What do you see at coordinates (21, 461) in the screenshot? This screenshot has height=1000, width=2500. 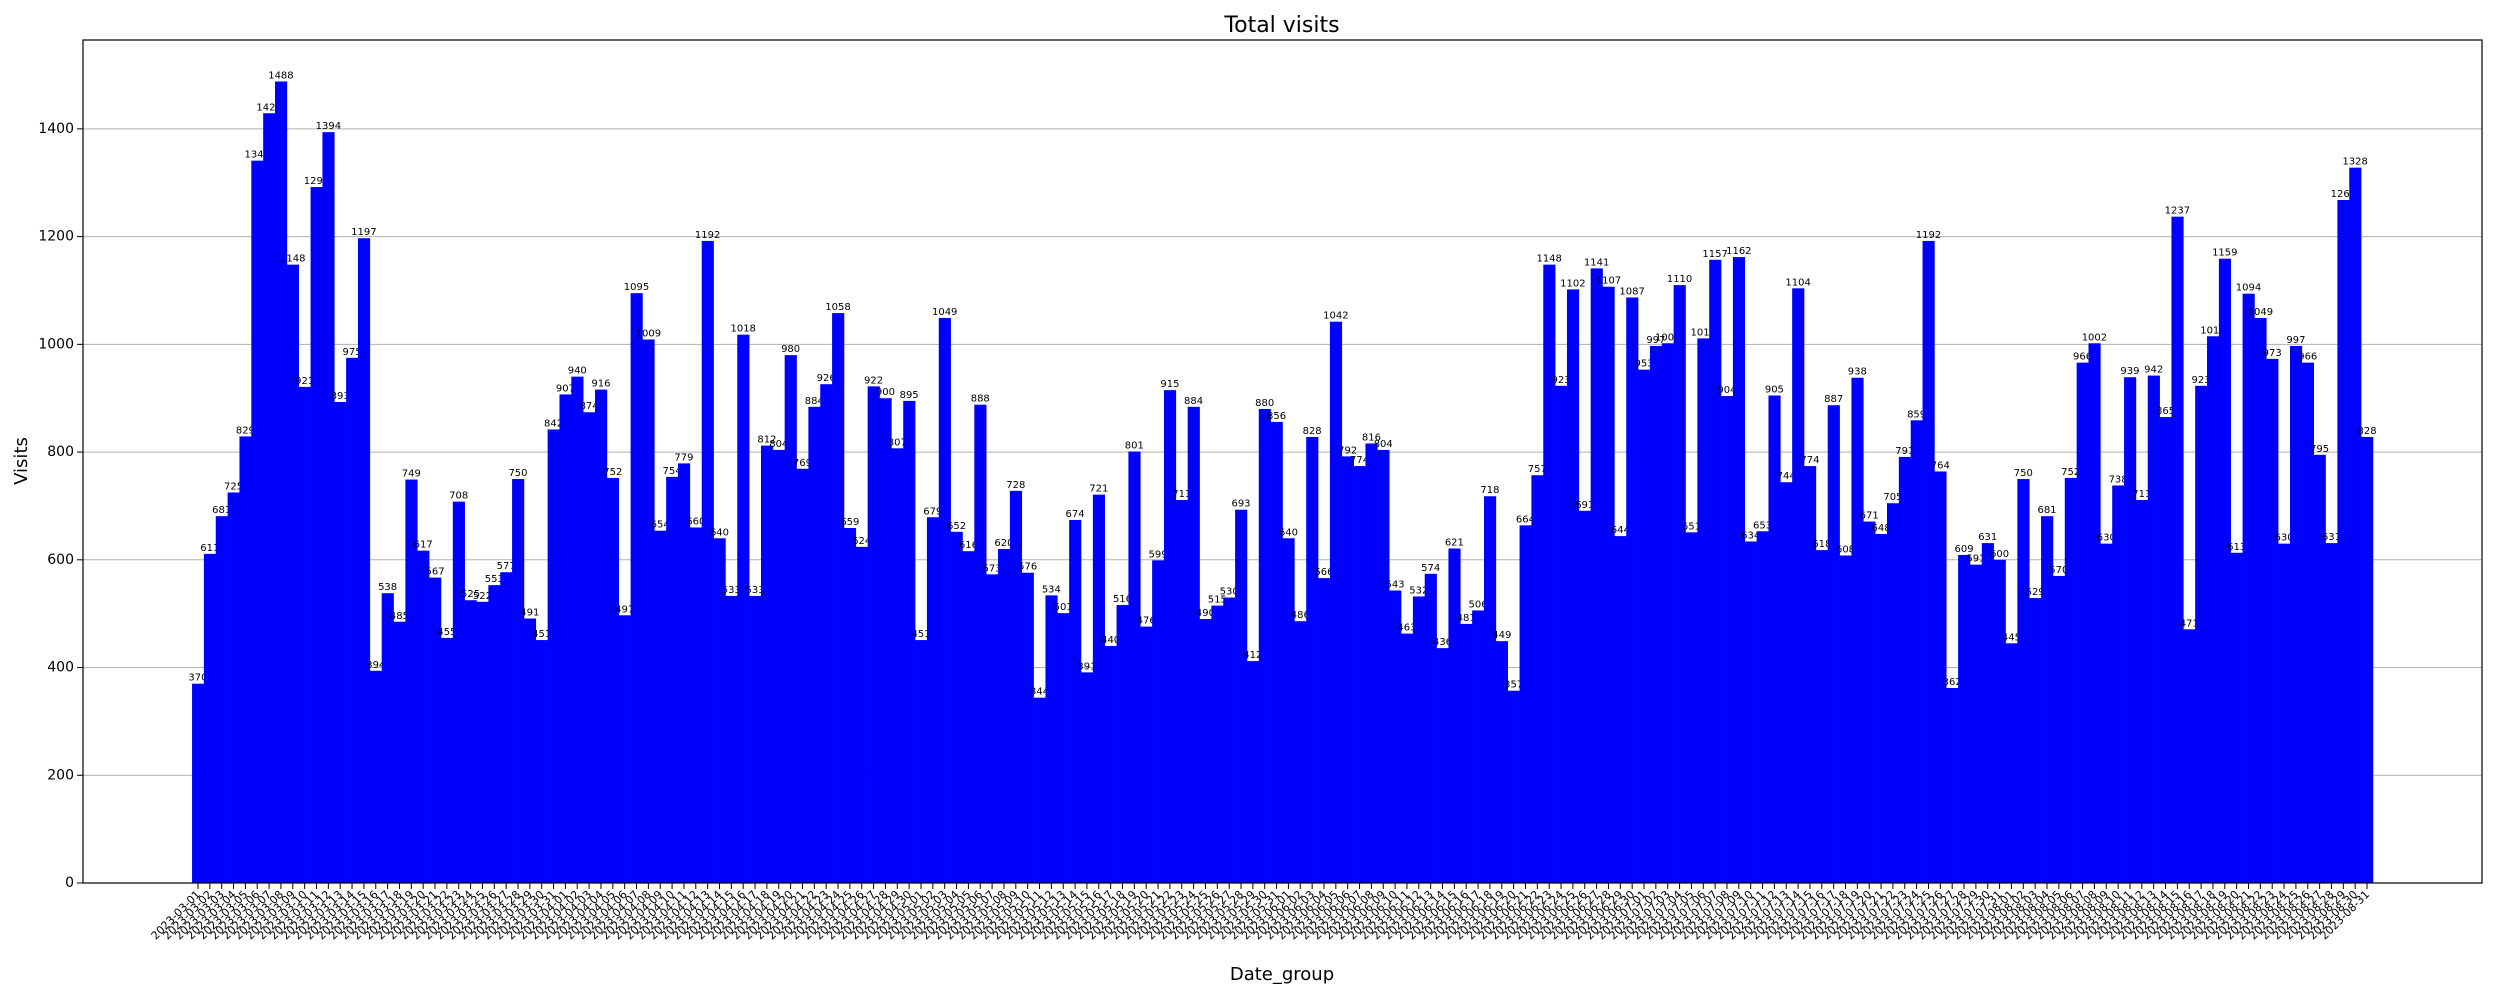 I see `y-axis-label: Visits` at bounding box center [21, 461].